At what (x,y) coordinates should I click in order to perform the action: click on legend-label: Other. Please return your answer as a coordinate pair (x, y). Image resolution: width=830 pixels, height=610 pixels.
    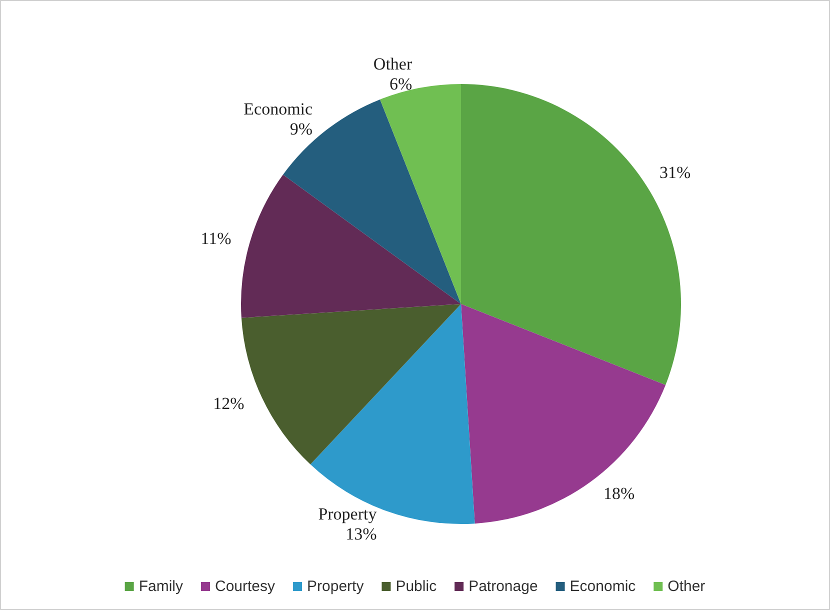
    Looking at the image, I should click on (687, 586).